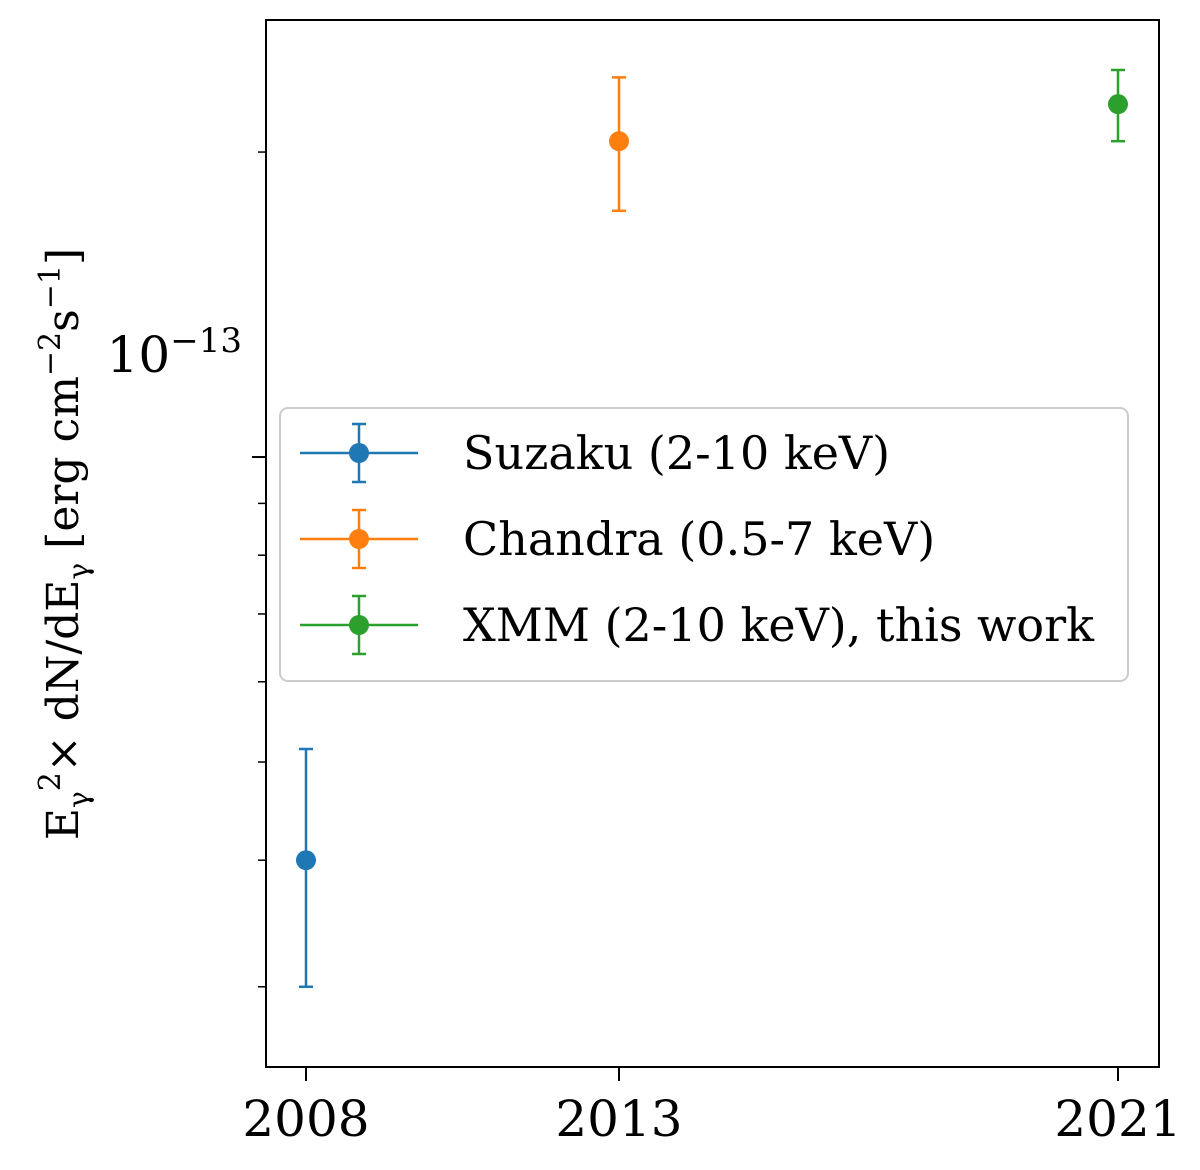  I want to click on x-tick-label: 2021, so click(1117, 1119).